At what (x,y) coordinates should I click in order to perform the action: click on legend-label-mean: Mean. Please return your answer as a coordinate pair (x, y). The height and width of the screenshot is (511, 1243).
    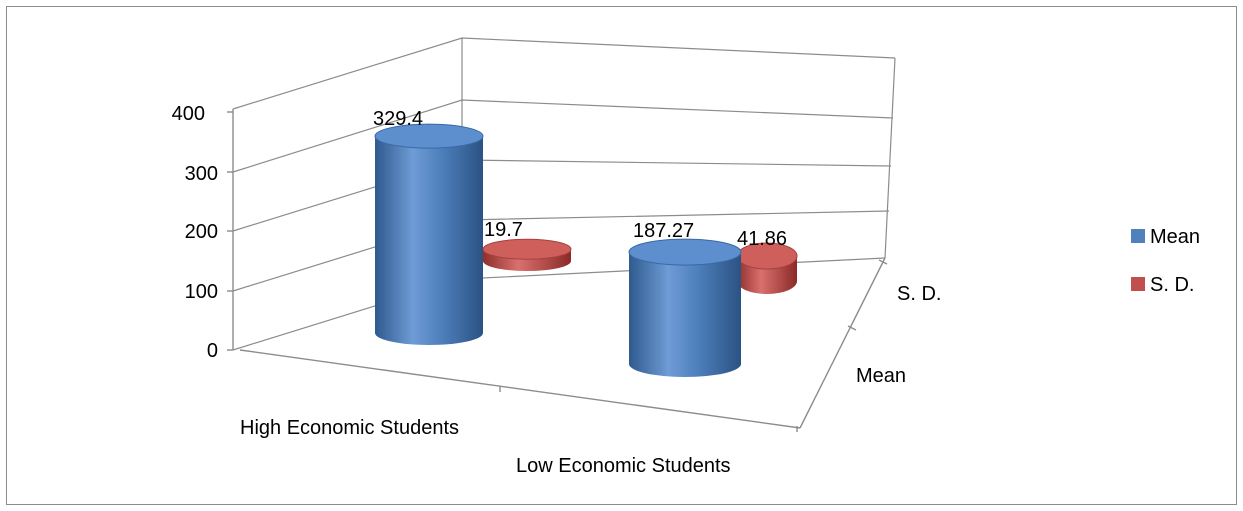
    Looking at the image, I should click on (1175, 237).